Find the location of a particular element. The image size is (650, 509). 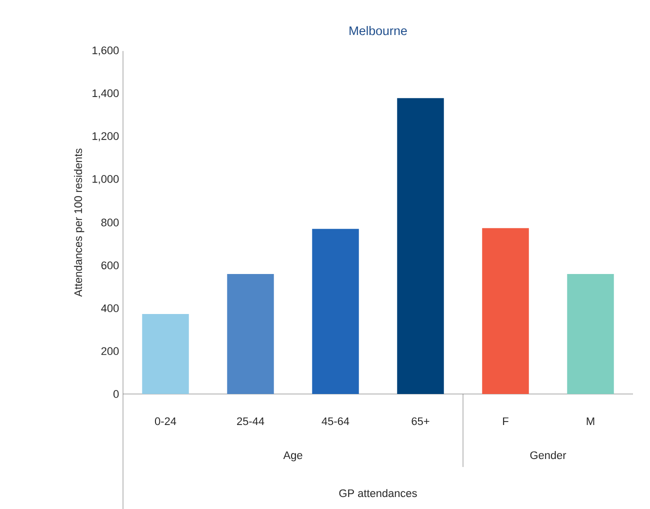

x-tick-label: F is located at coordinates (505, 421).